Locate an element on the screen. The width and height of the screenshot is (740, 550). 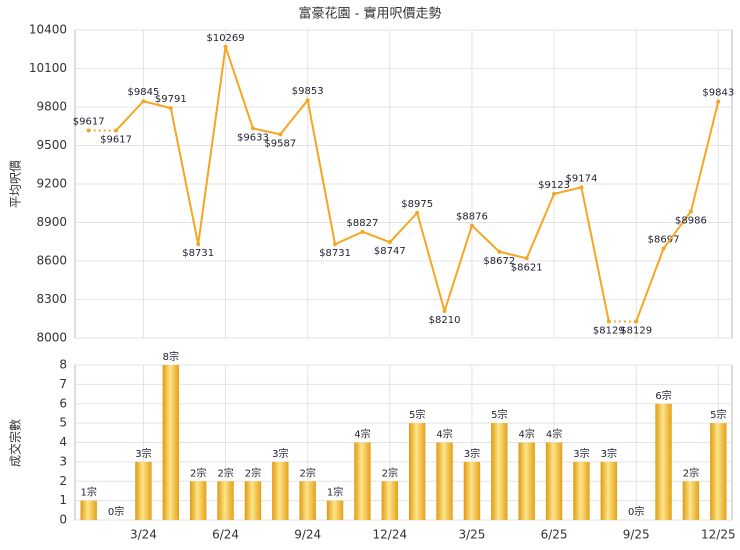
value-label: $9174 is located at coordinates (582, 178).